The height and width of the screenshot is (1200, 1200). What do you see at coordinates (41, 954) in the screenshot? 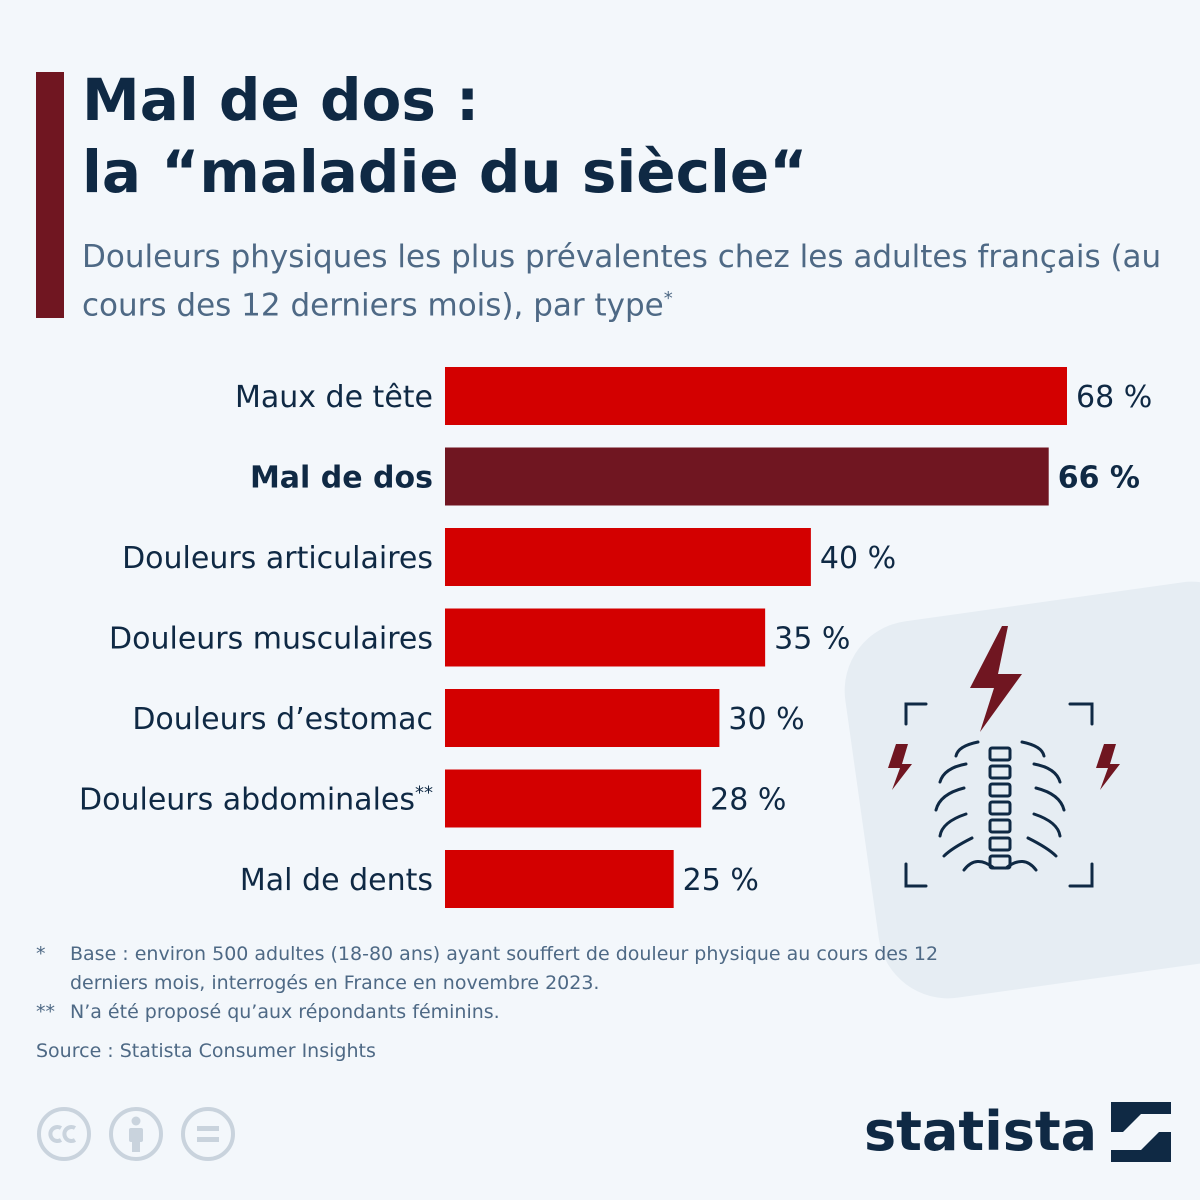
I see `footnote-mark: *` at bounding box center [41, 954].